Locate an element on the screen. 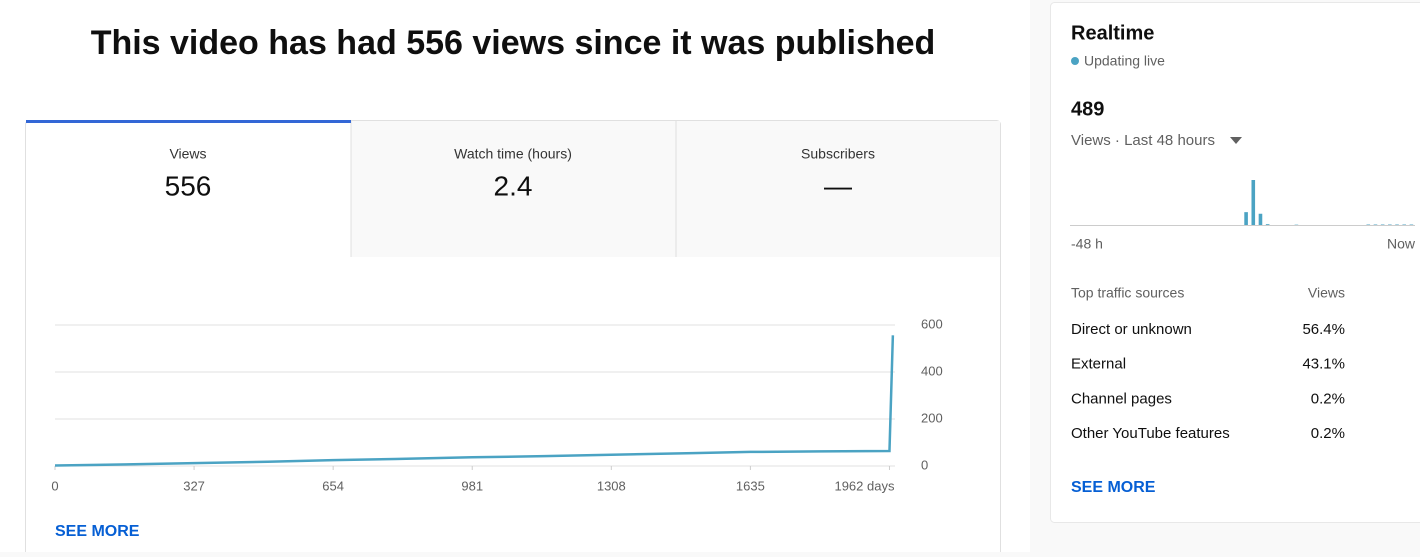  realtime-see-more: SEE MORE is located at coordinates (1113, 487).